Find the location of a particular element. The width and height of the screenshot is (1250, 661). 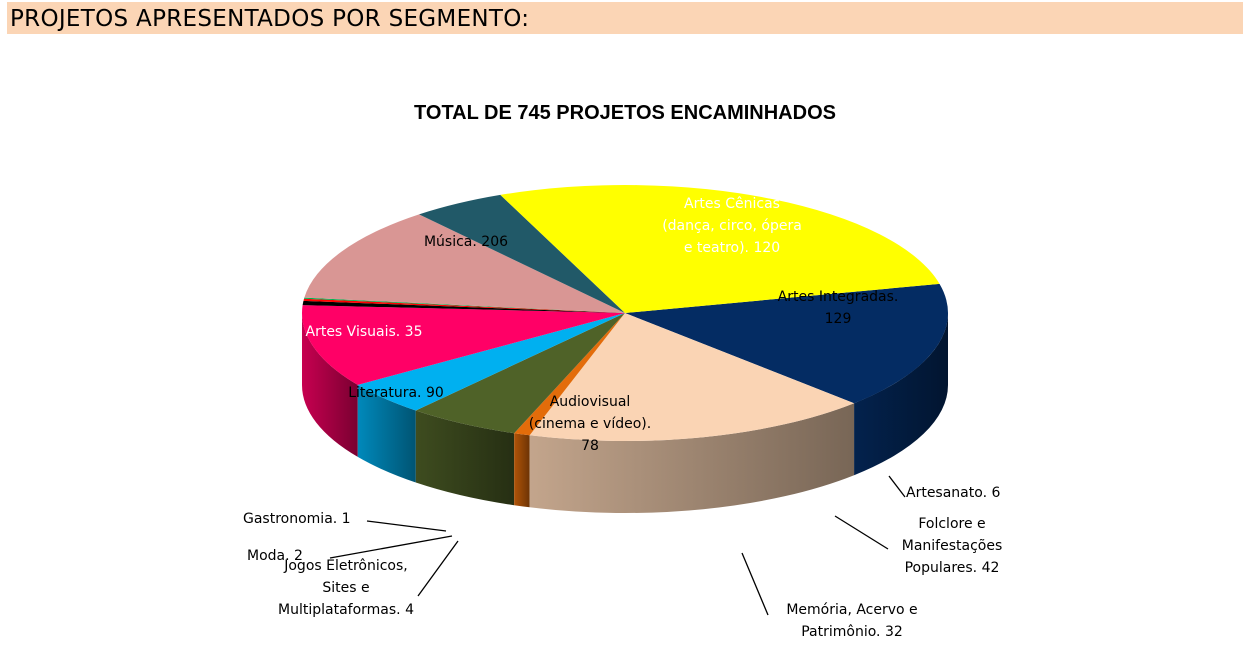

data-label: Artesanato. 6 is located at coordinates (953, 493).